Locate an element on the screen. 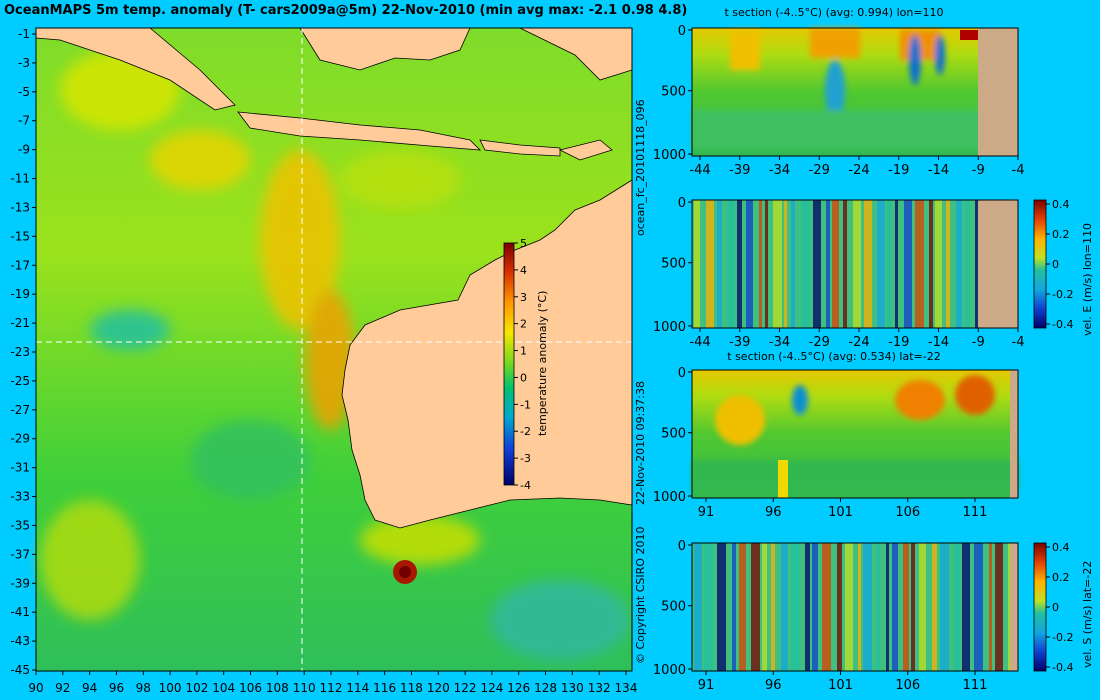 The image size is (1100, 700). velocity-colorbar-tick-label: -0.2 is located at coordinates (1062, 637).